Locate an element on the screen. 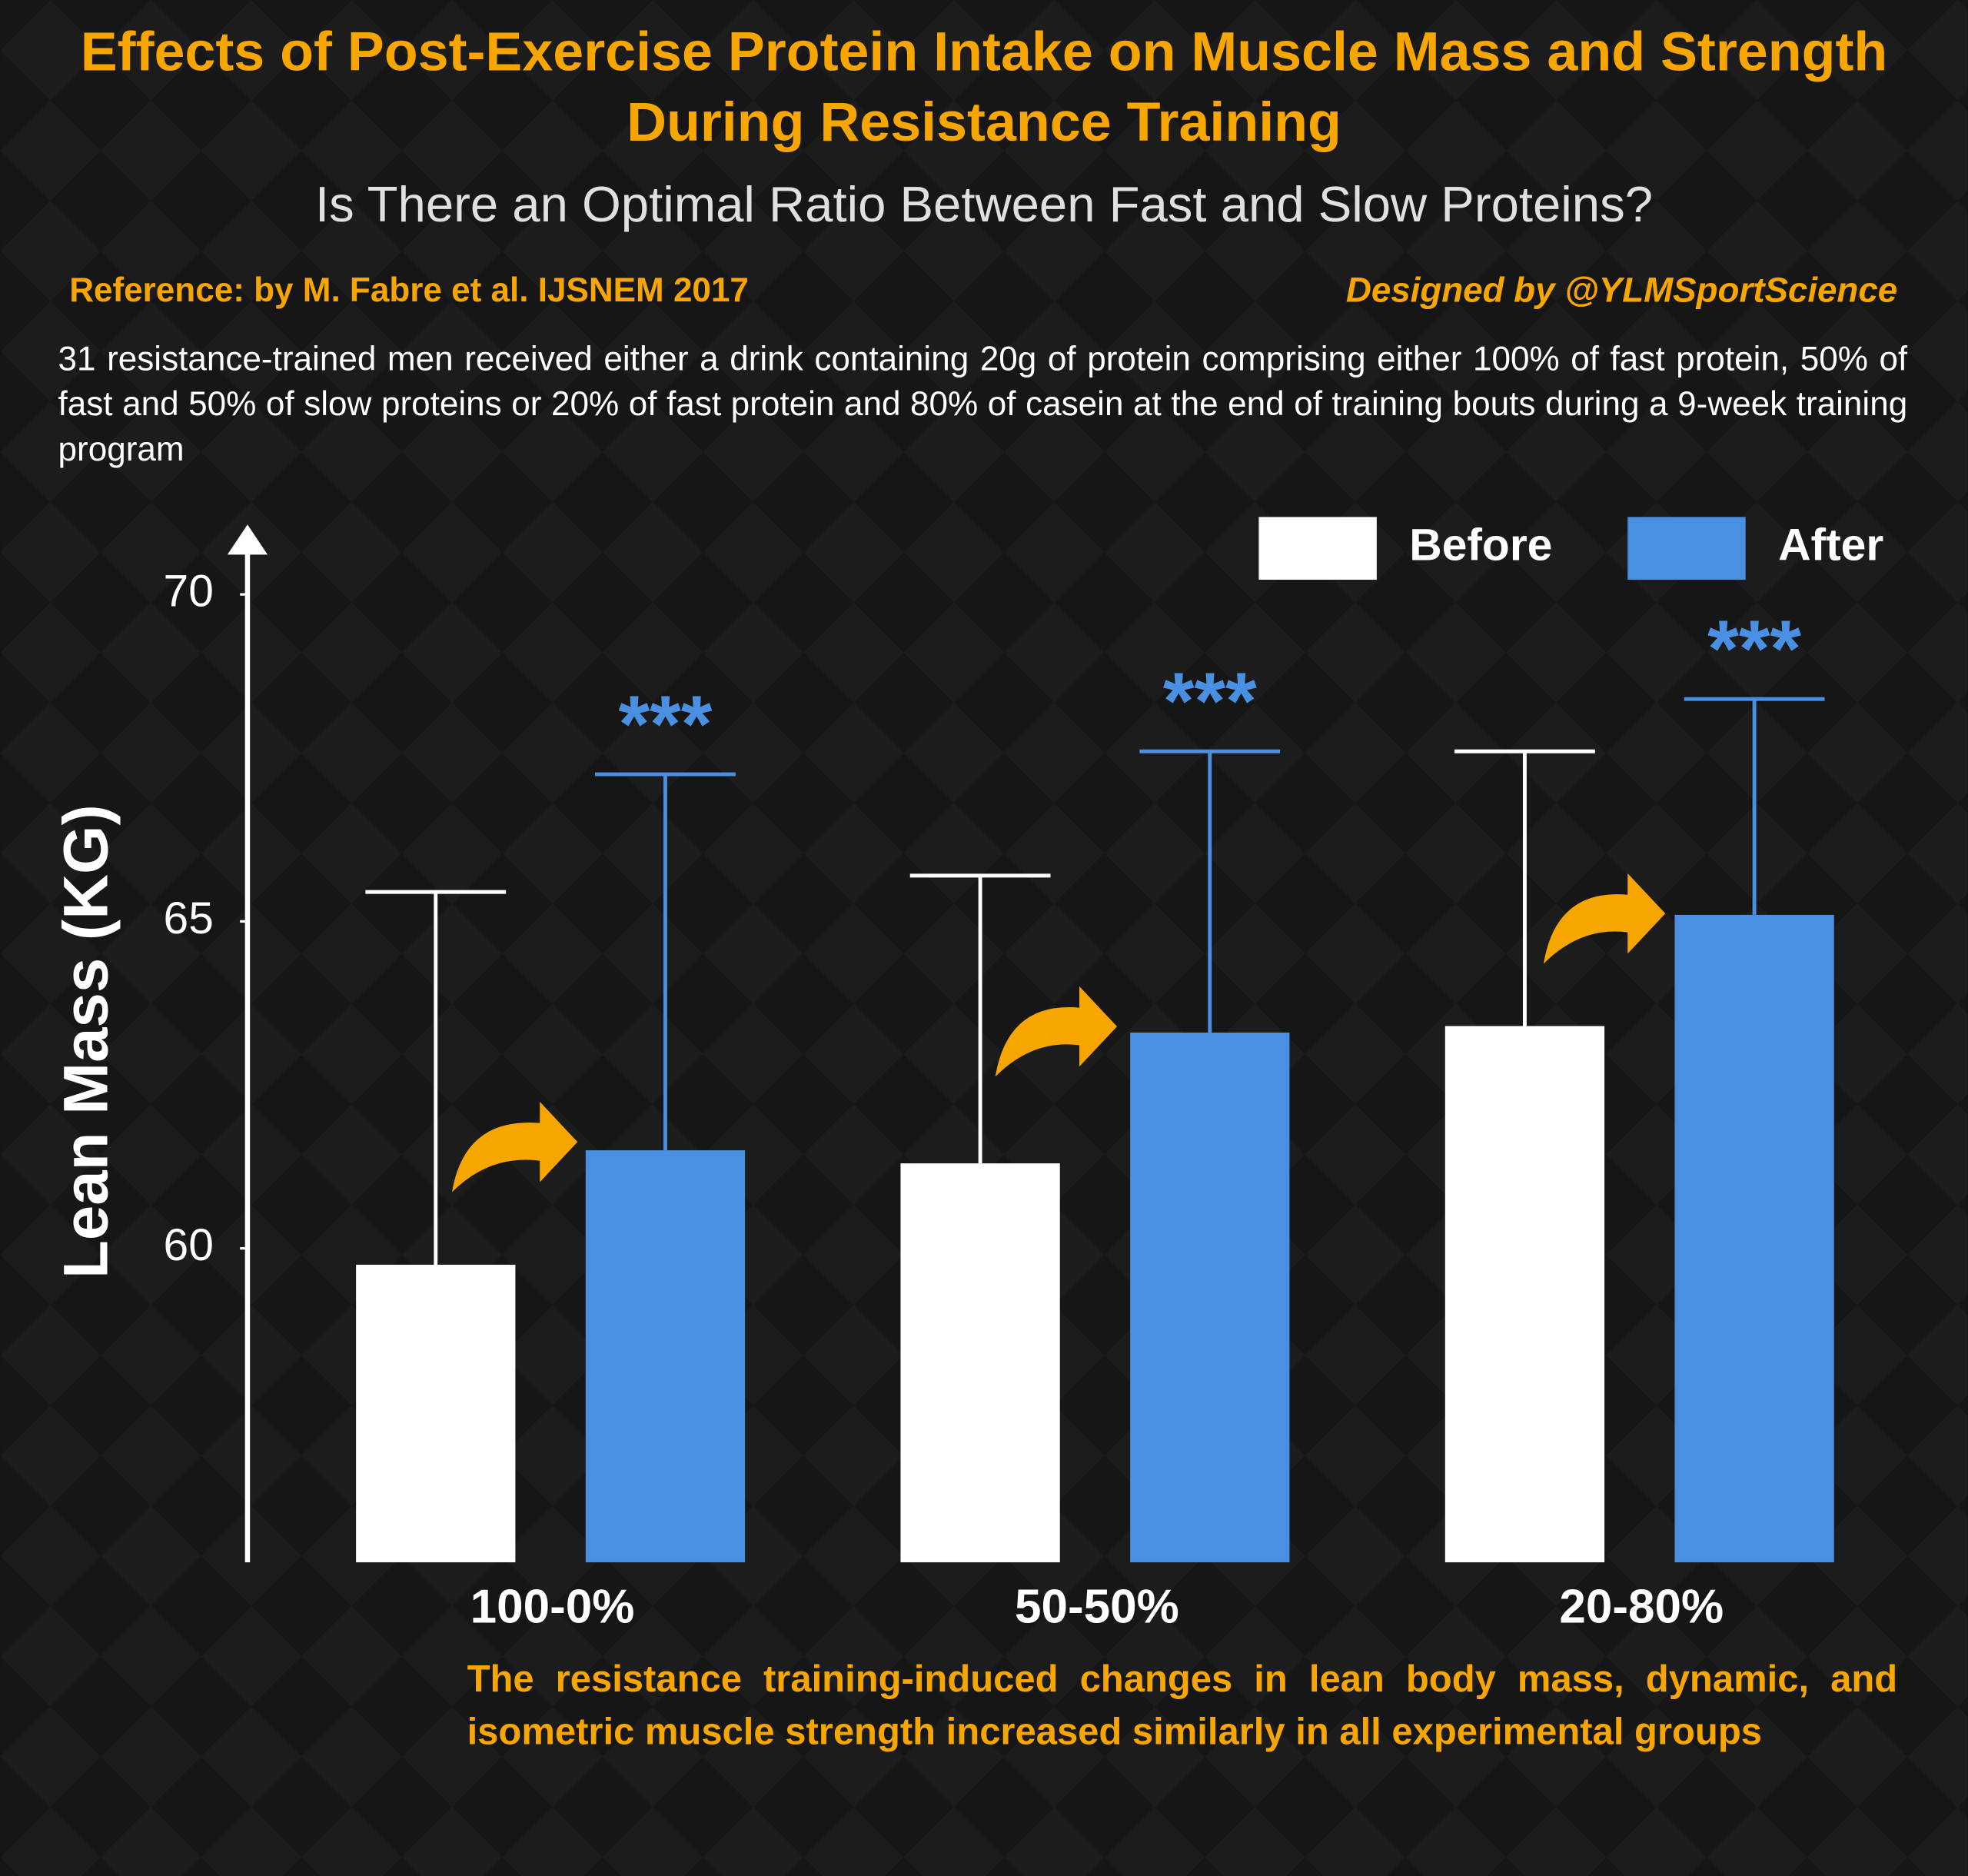  y-tick-label: 70 is located at coordinates (189, 592).